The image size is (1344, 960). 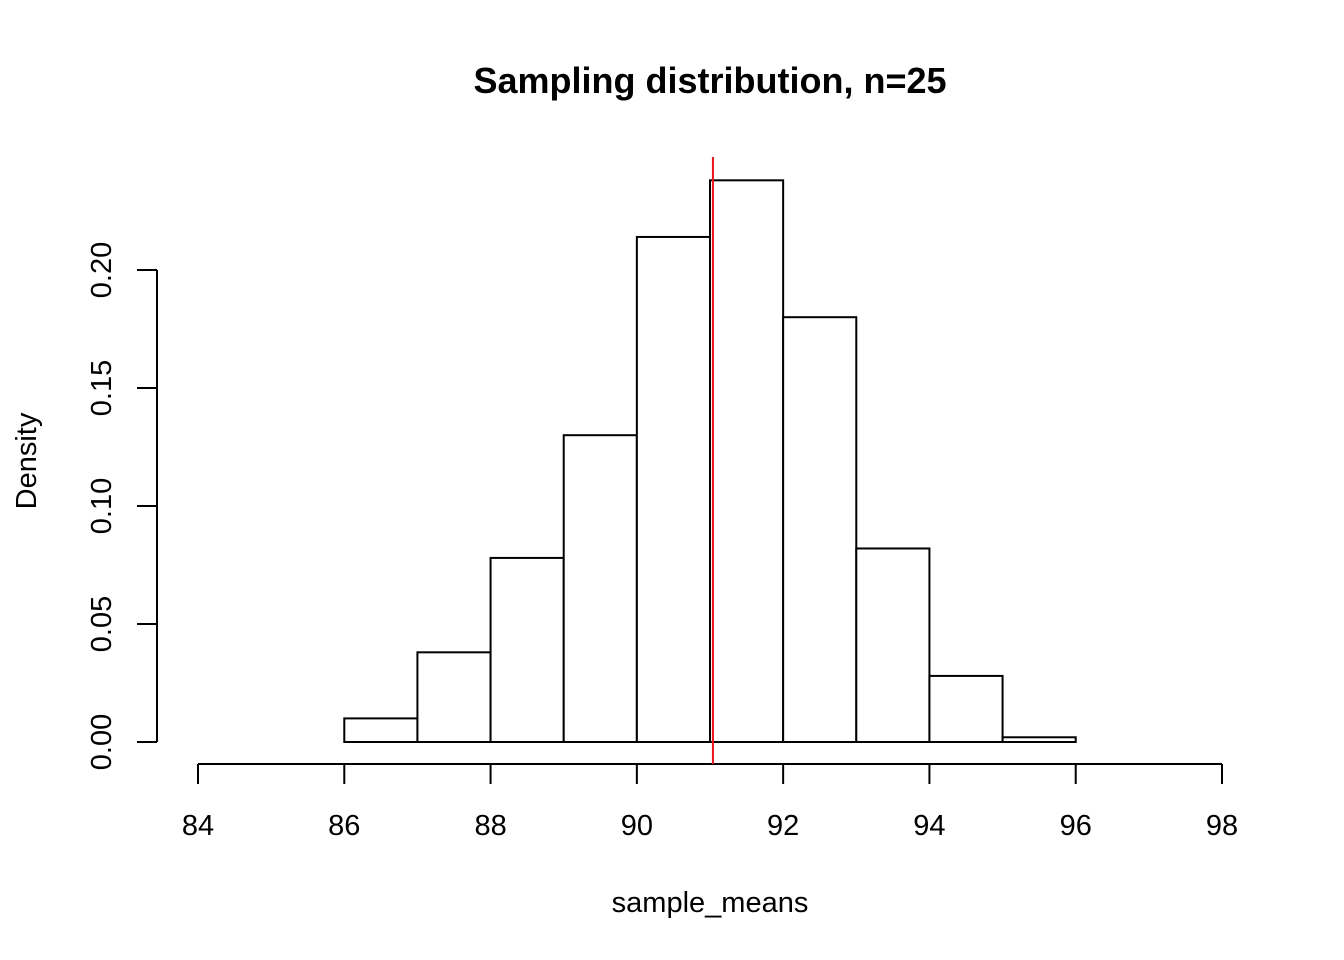 I want to click on y-tick-label: 0.20, so click(x=102, y=270).